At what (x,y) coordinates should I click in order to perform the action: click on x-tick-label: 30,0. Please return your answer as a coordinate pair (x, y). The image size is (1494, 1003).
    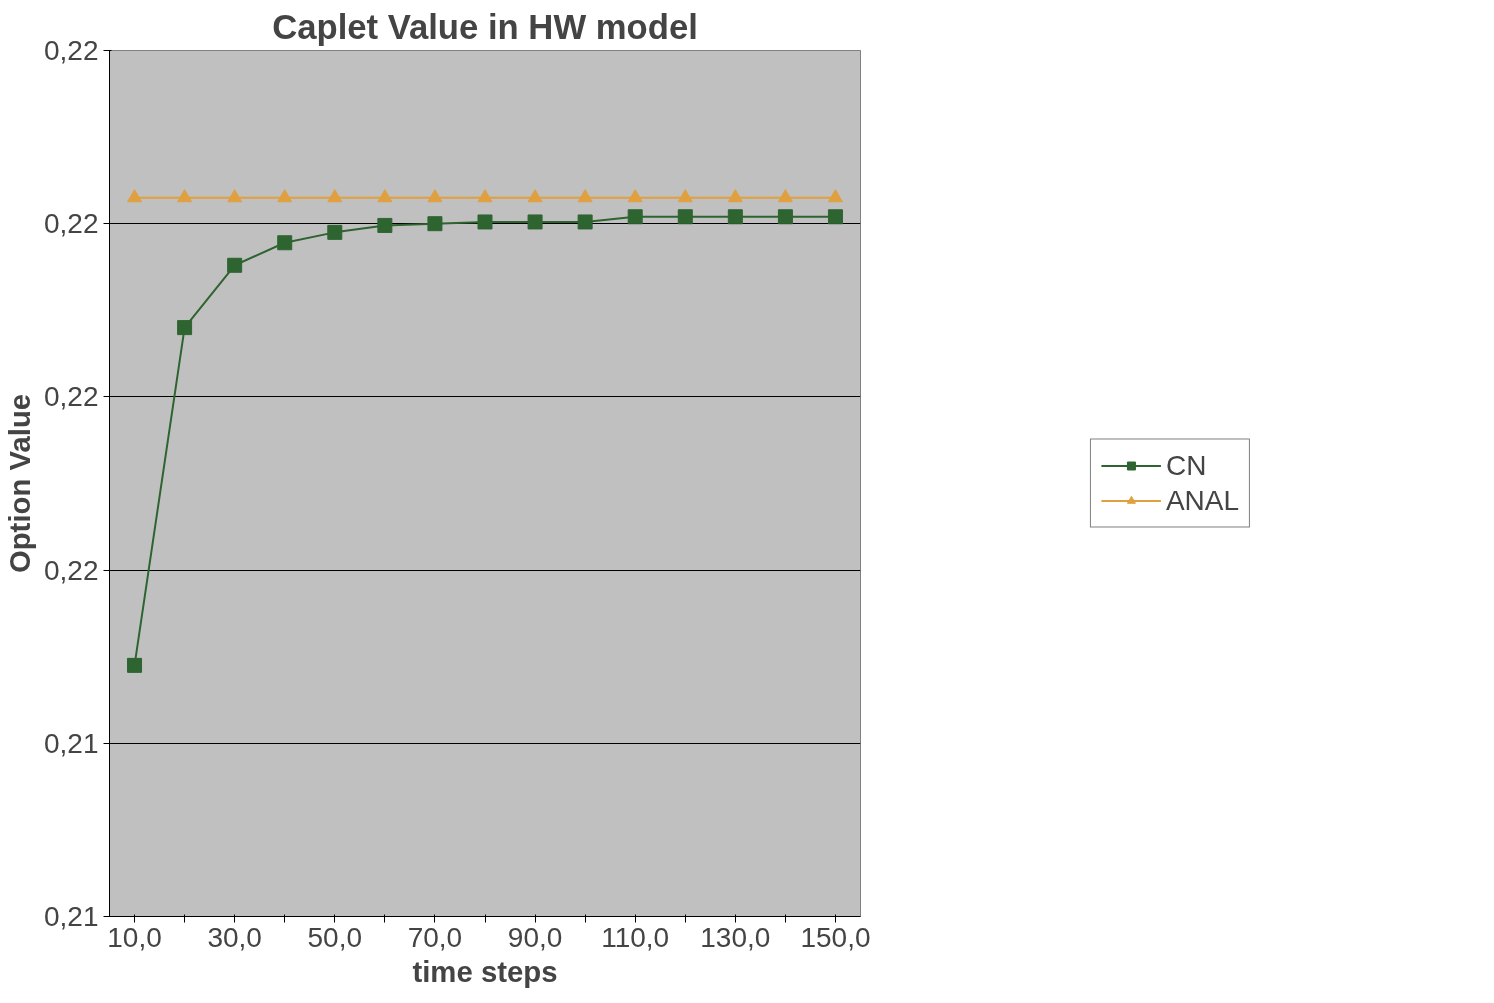
    Looking at the image, I should click on (234, 937).